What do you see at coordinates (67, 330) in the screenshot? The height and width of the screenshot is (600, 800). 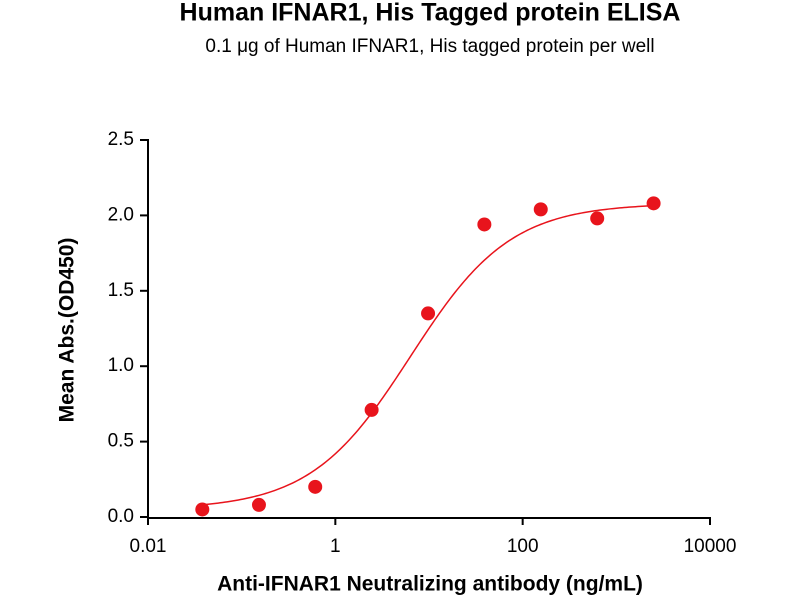 I see `y-axis-title: Mean Abs.(OD450)` at bounding box center [67, 330].